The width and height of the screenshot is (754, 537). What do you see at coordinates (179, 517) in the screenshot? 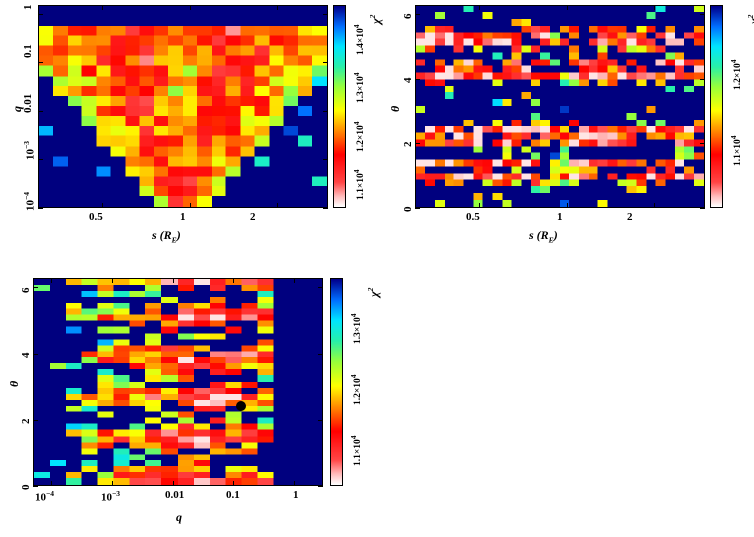
I see `xaxis-title-q: q` at bounding box center [179, 517].